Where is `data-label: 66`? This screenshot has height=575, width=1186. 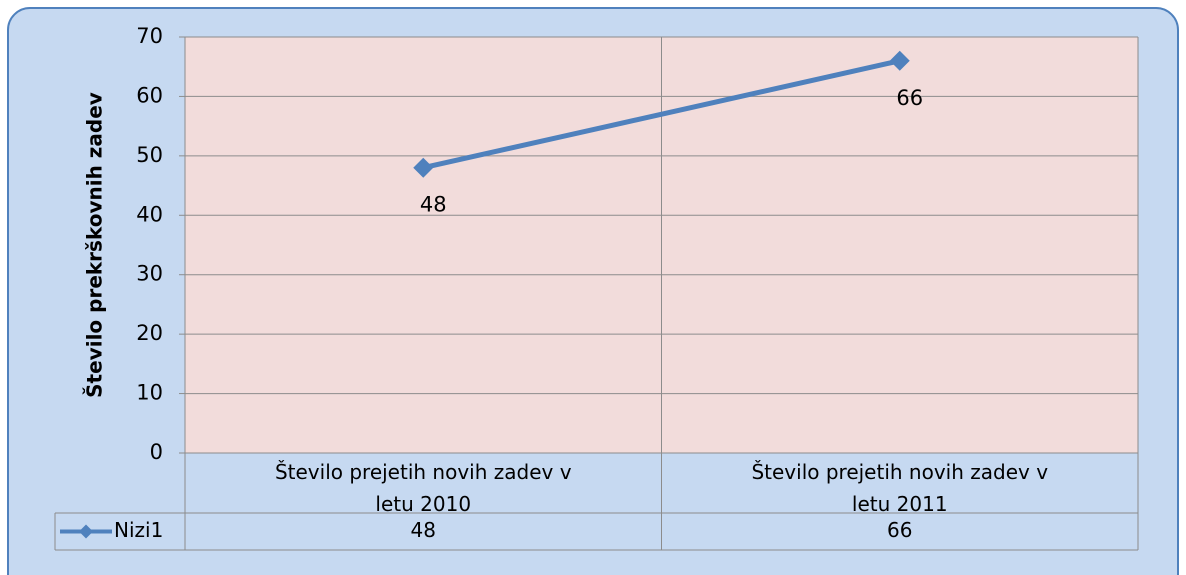 data-label: 66 is located at coordinates (909, 98).